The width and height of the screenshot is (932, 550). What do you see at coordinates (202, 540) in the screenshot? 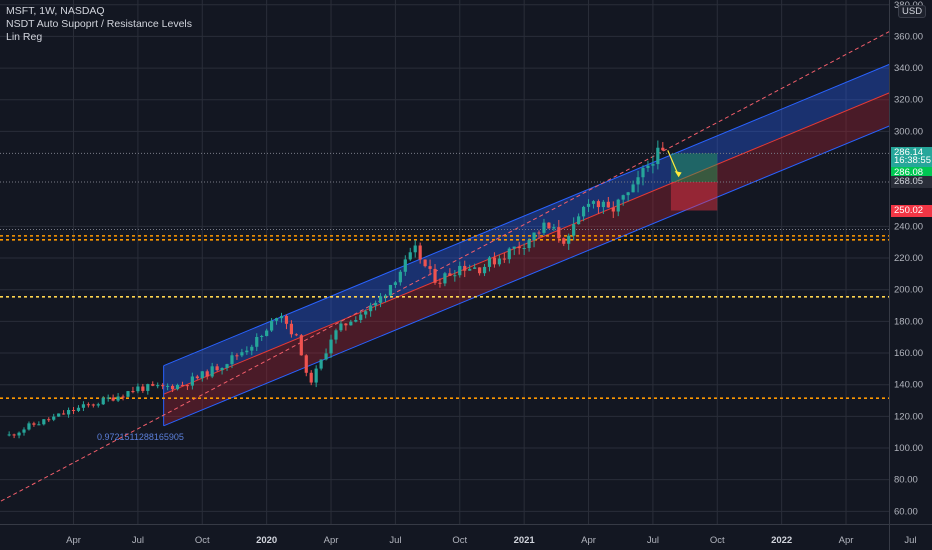
I see `x-tick-label: Oct` at bounding box center [202, 540].